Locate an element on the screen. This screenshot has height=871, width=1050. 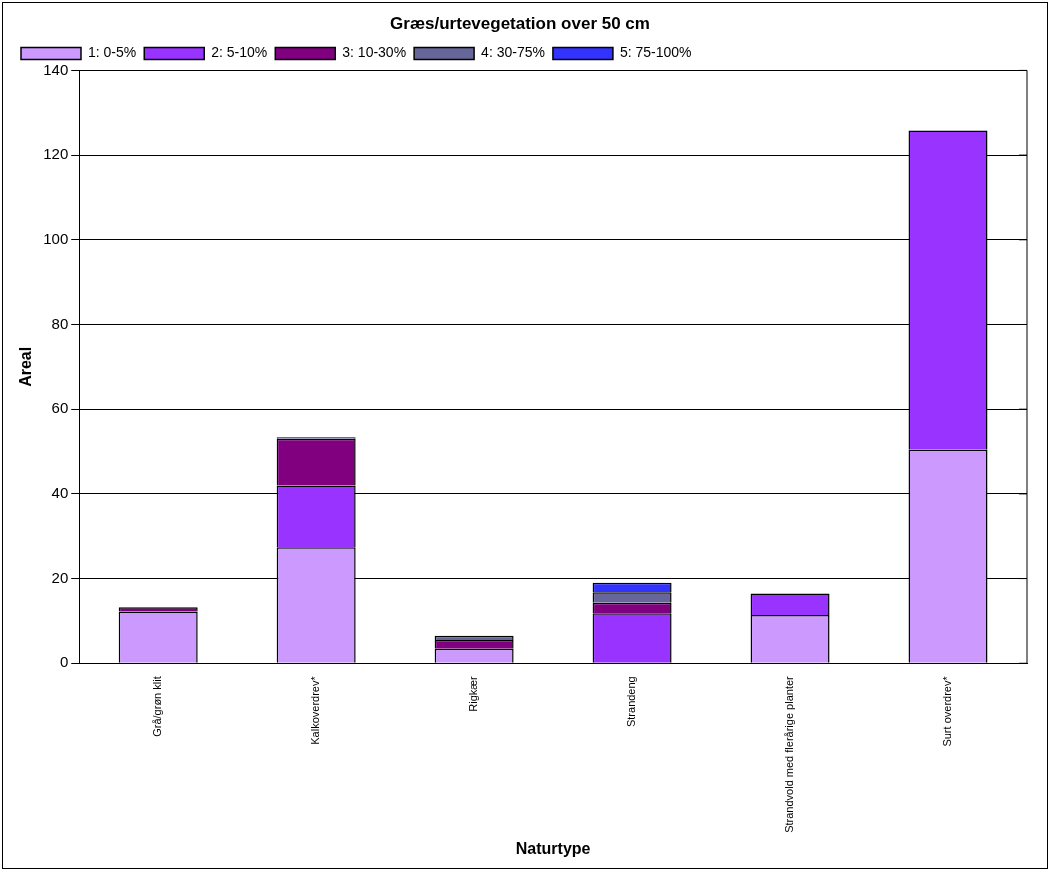
x-tick-label: Strandvold med flerårige planter is located at coordinates (789, 754).